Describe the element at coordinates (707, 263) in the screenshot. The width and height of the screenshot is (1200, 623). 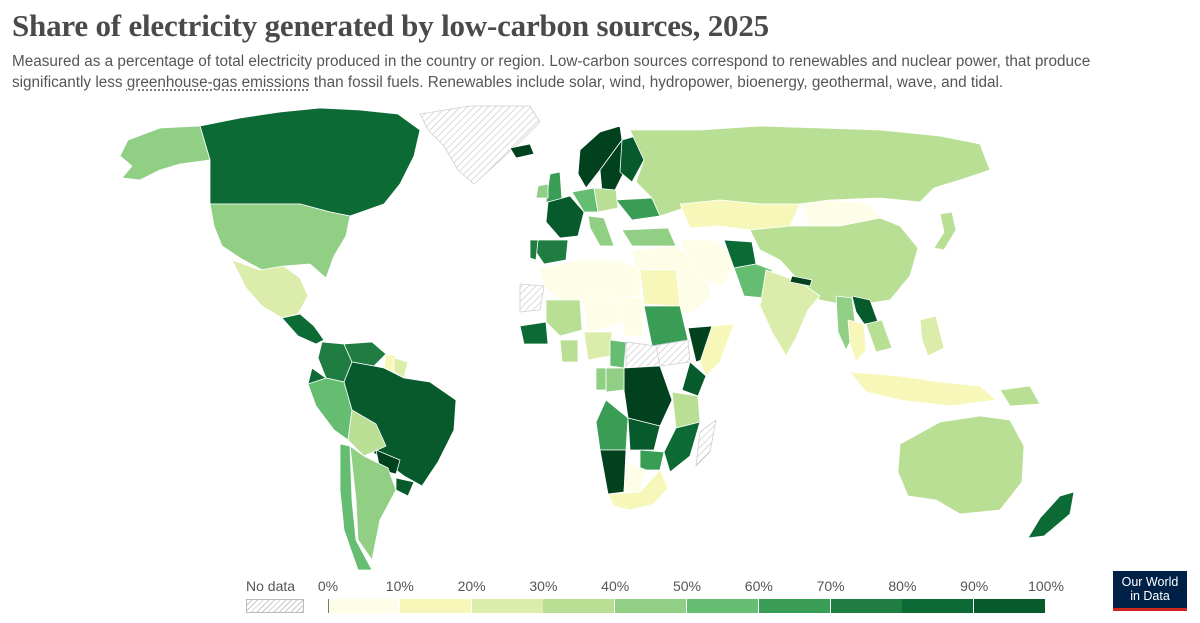
I see `country-iran` at that location.